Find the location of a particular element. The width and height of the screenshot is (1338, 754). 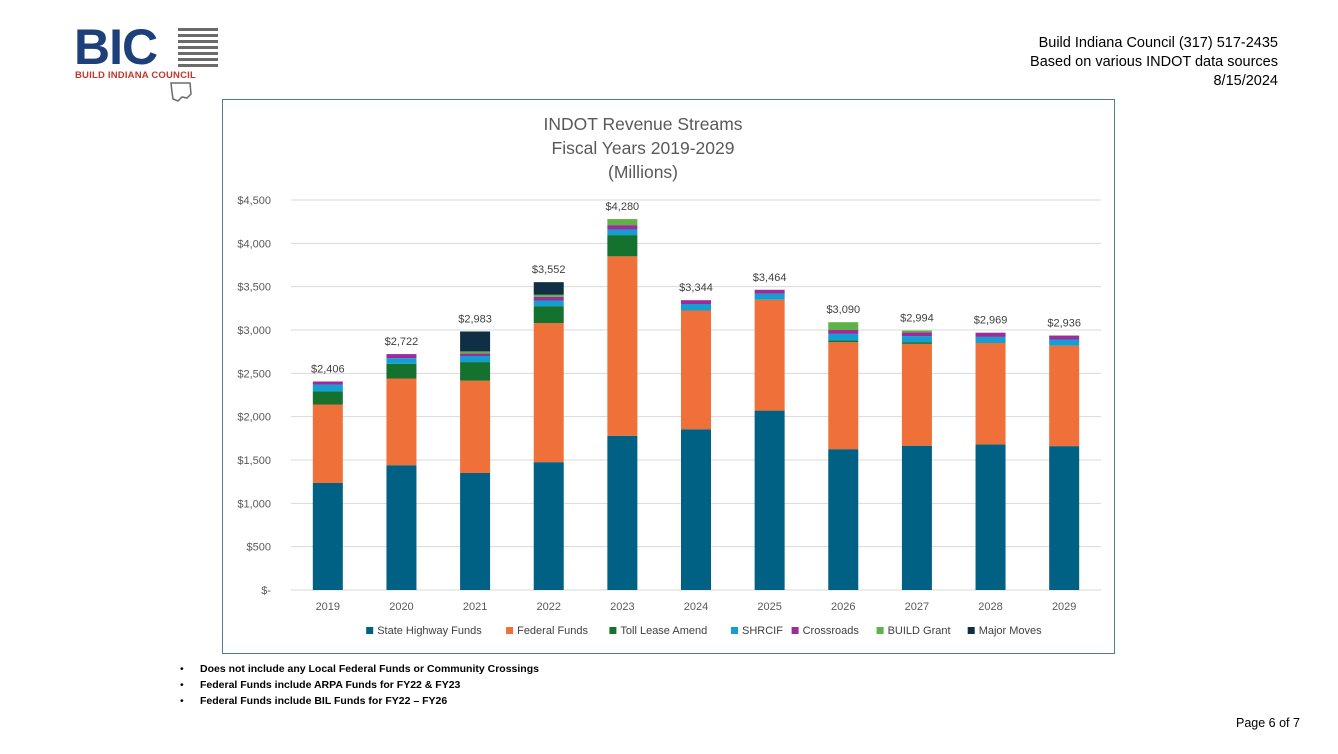

y-tick-label: $2,500 is located at coordinates (254, 374).